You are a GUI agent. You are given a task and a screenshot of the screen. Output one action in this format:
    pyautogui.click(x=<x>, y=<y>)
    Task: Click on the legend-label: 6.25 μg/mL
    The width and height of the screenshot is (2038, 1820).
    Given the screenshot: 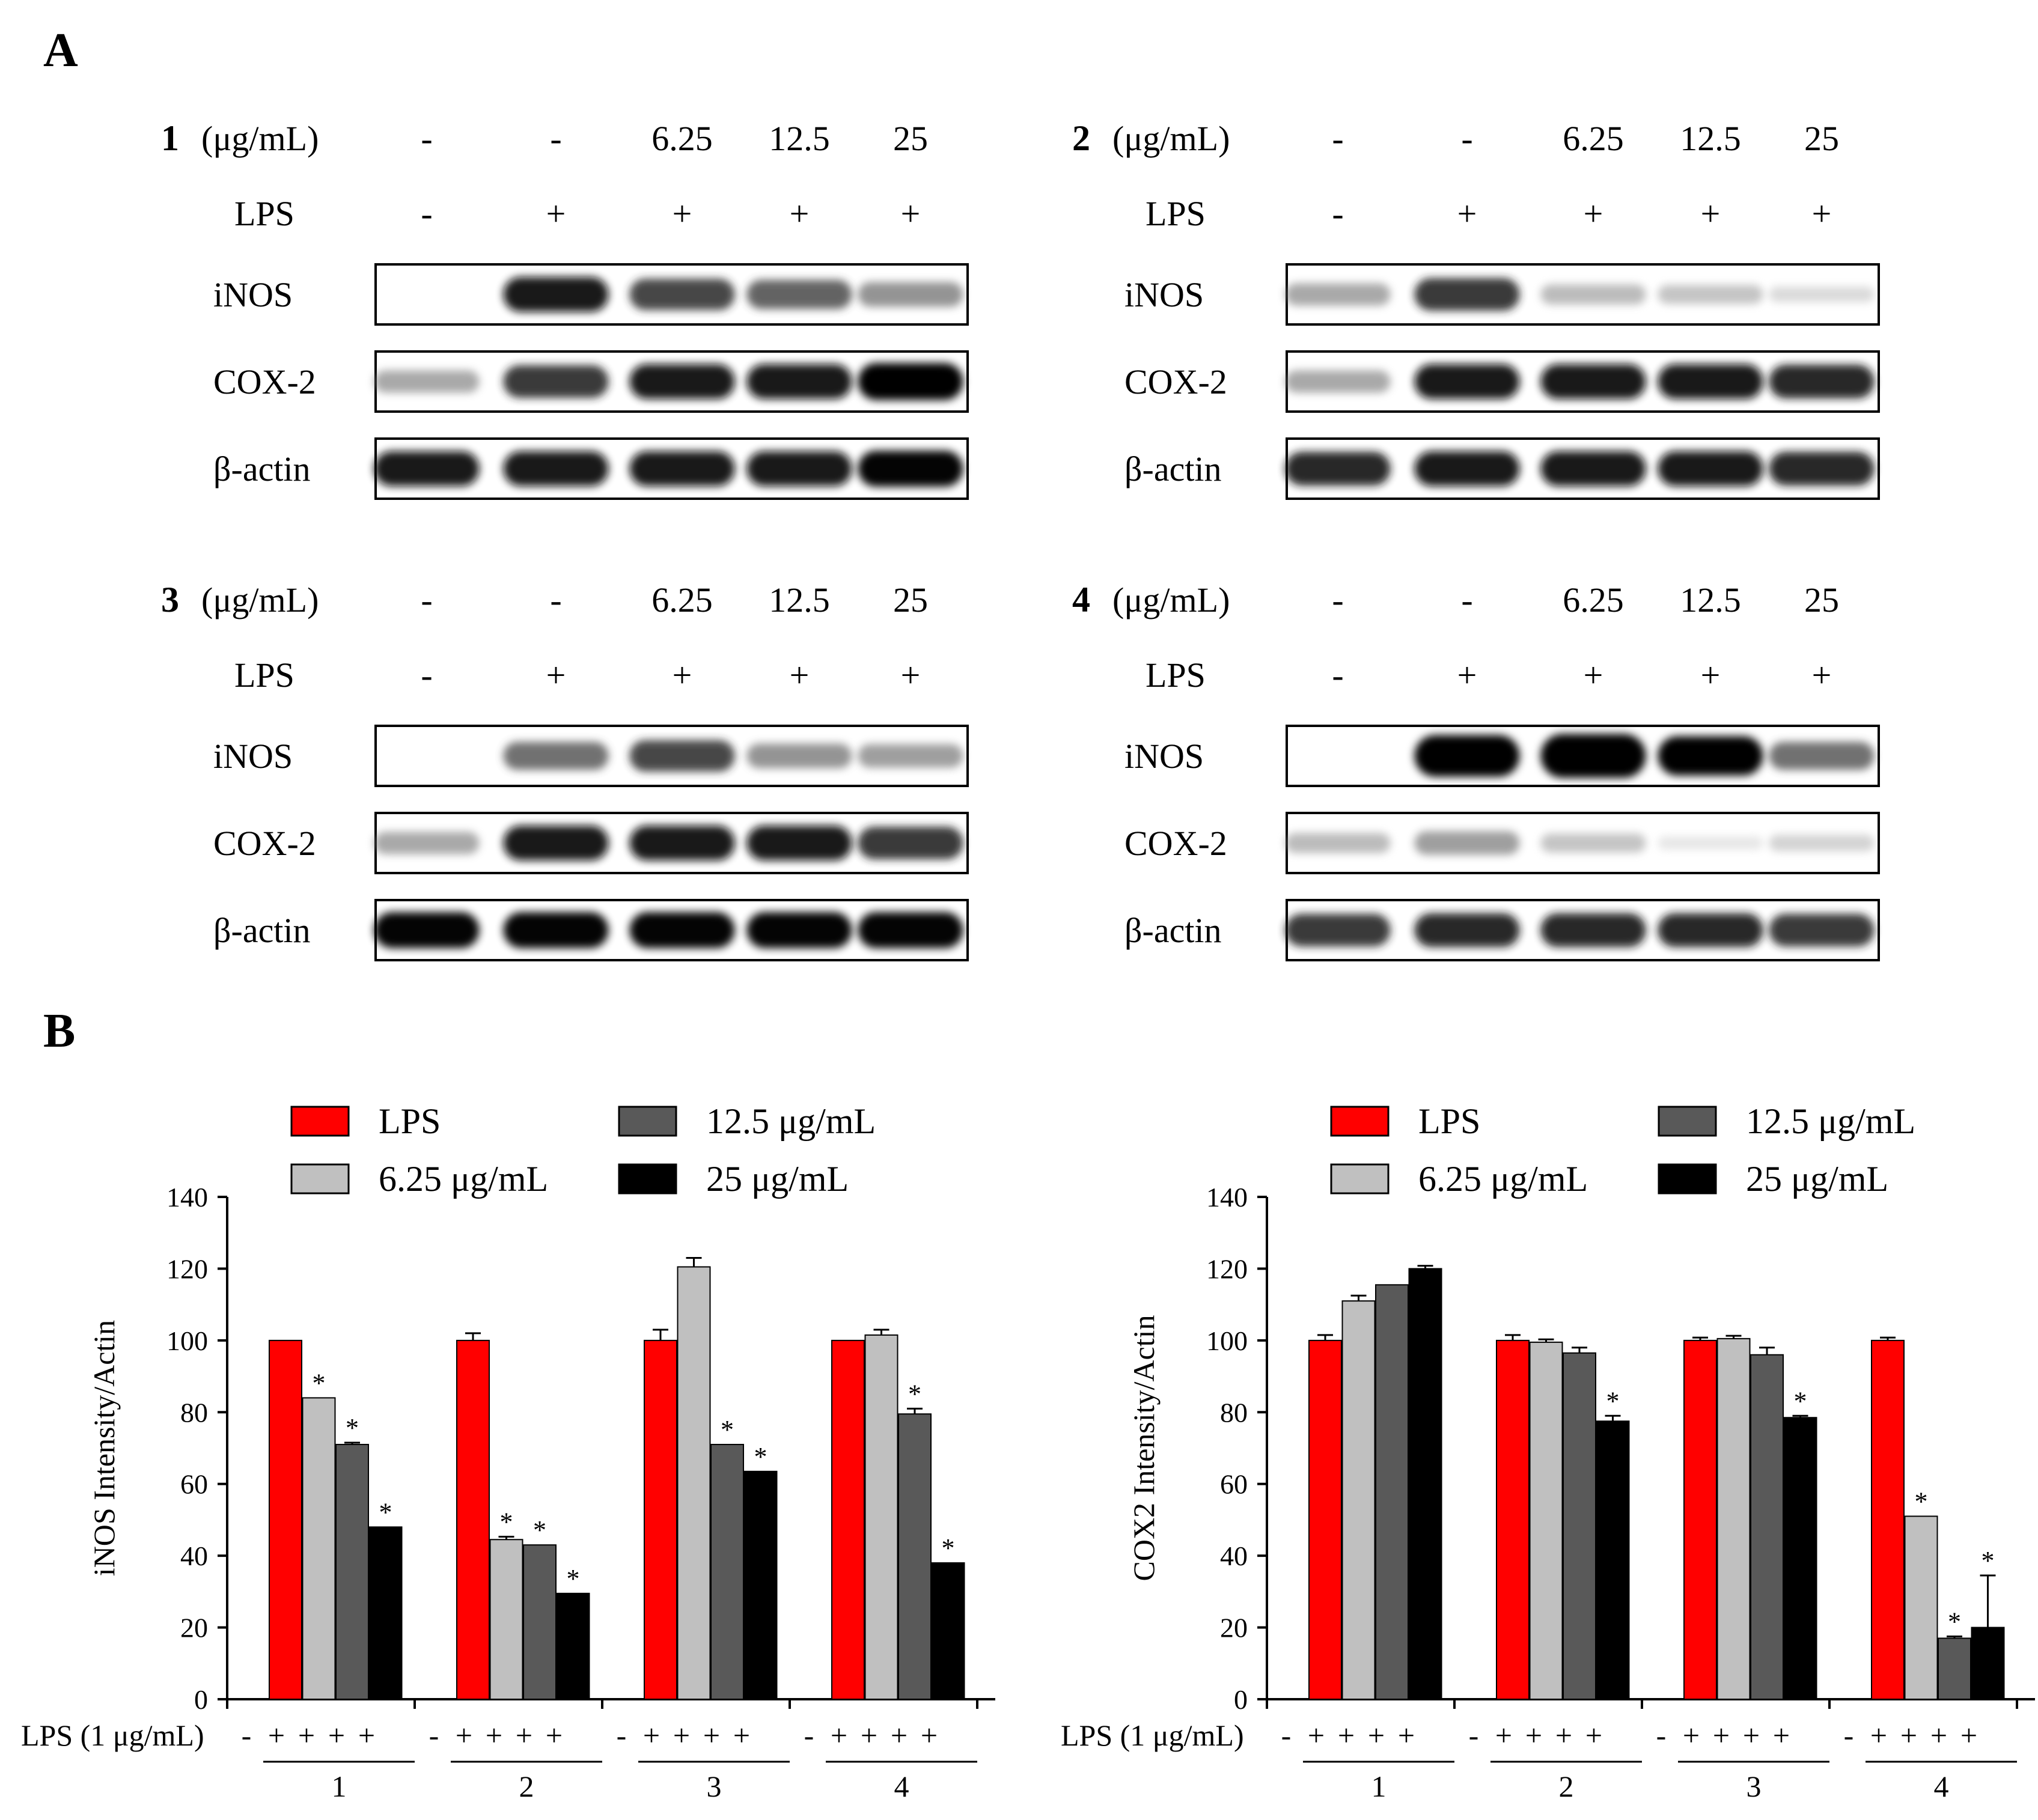 What is the action you would take?
    pyautogui.click(x=464, y=1179)
    